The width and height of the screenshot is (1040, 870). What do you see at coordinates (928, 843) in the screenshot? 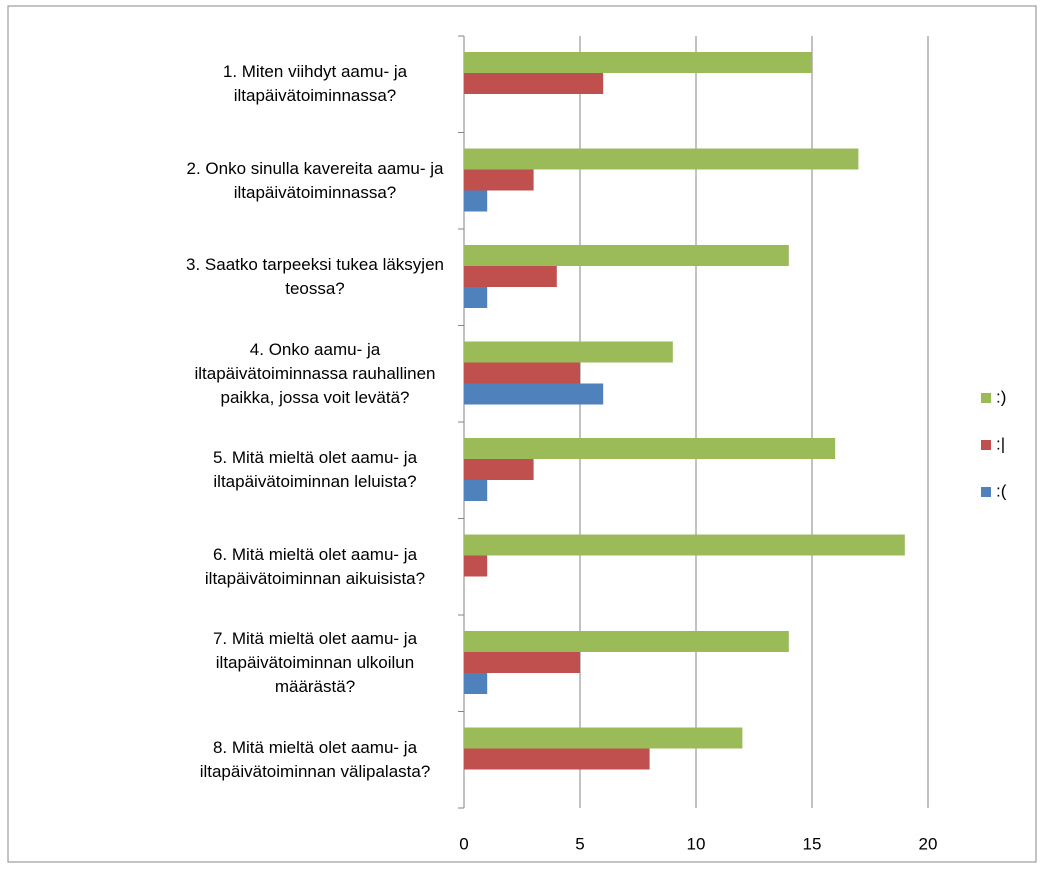
I see `x-tick-label: 20` at bounding box center [928, 843].